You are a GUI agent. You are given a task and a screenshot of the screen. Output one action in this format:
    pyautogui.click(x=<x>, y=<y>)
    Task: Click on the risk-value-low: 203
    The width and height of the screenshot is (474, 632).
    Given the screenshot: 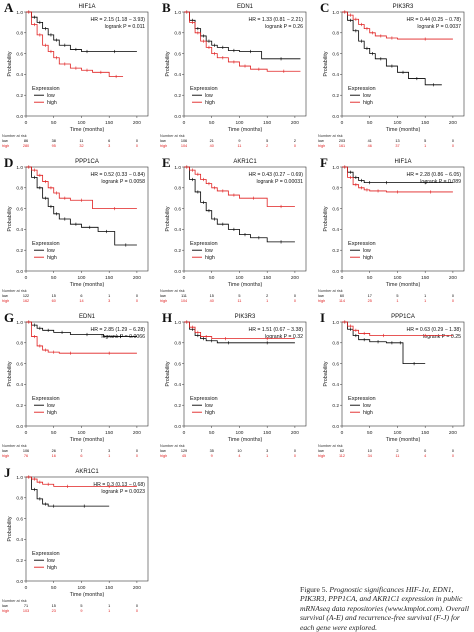 What is the action you would take?
    pyautogui.click(x=342, y=141)
    